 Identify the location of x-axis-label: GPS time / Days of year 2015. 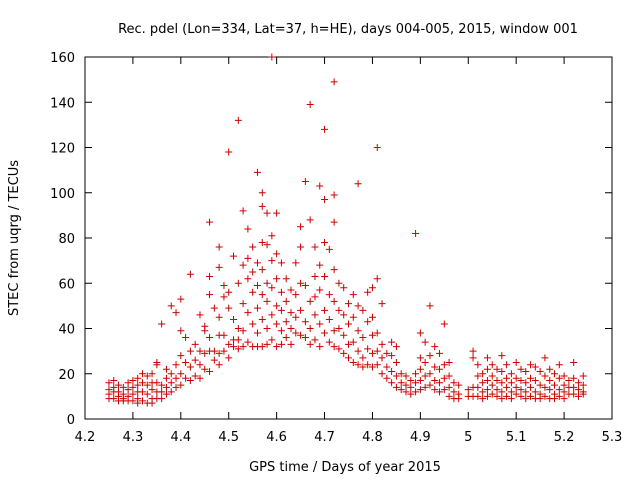
(345, 467).